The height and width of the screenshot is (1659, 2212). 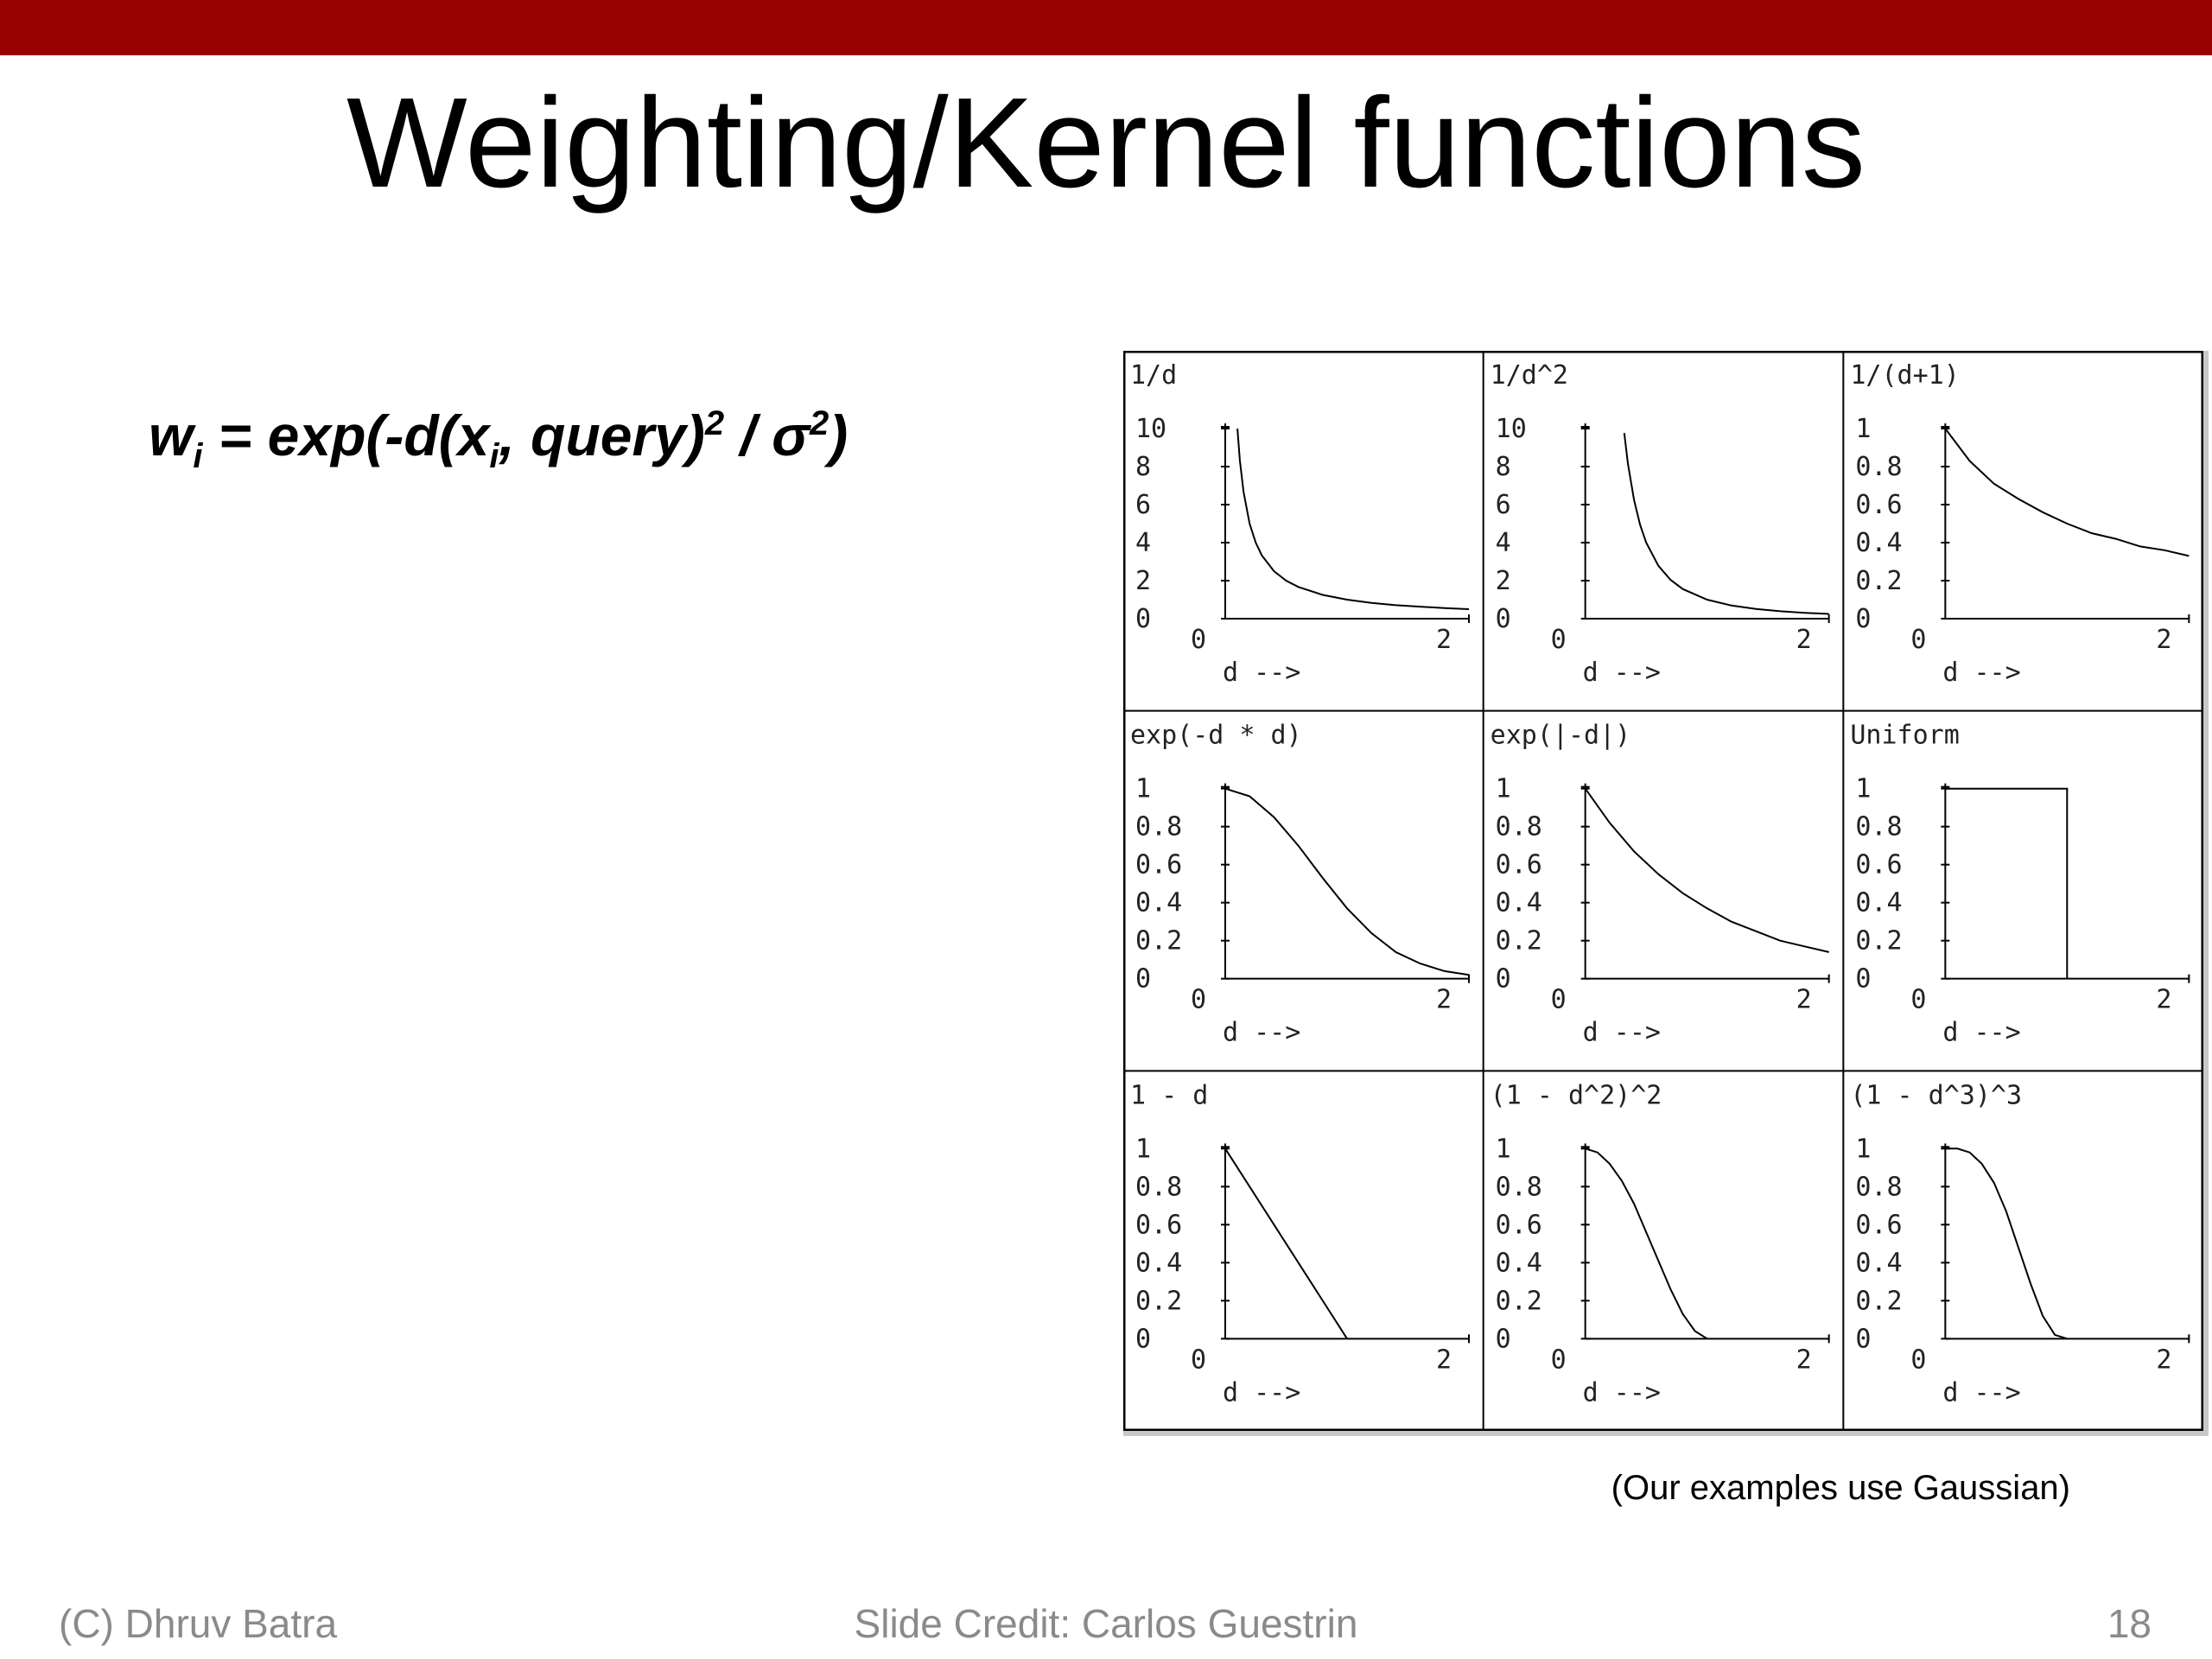 I want to click on panel-title: 1/(d+1), so click(x=1904, y=375).